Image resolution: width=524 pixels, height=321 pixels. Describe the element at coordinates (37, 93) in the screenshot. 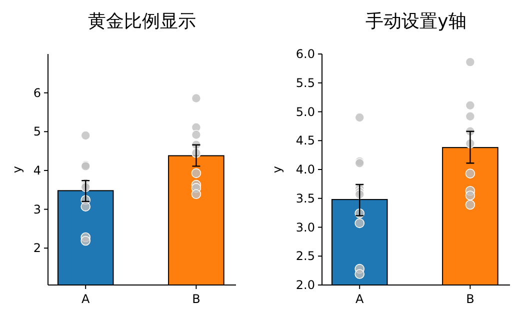

I see `y-tick-label: 6` at that location.